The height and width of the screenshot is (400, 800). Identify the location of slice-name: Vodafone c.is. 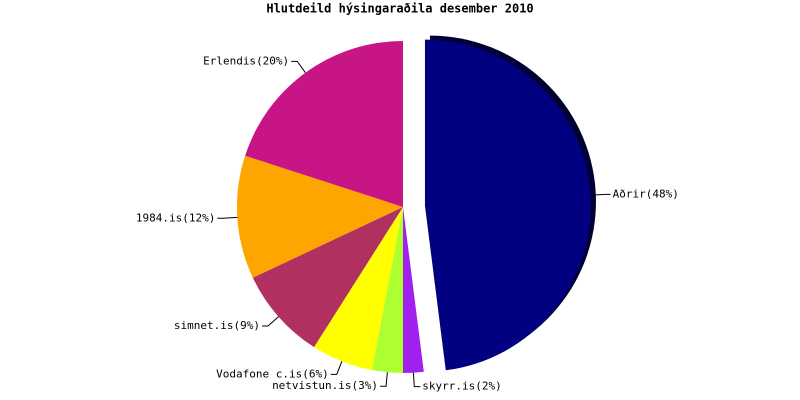
(259, 373).